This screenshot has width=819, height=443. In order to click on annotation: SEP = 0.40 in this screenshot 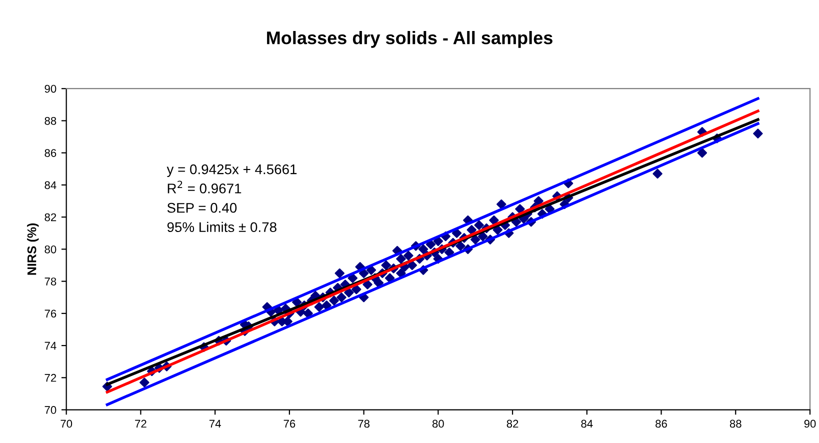, I will do `click(202, 207)`.